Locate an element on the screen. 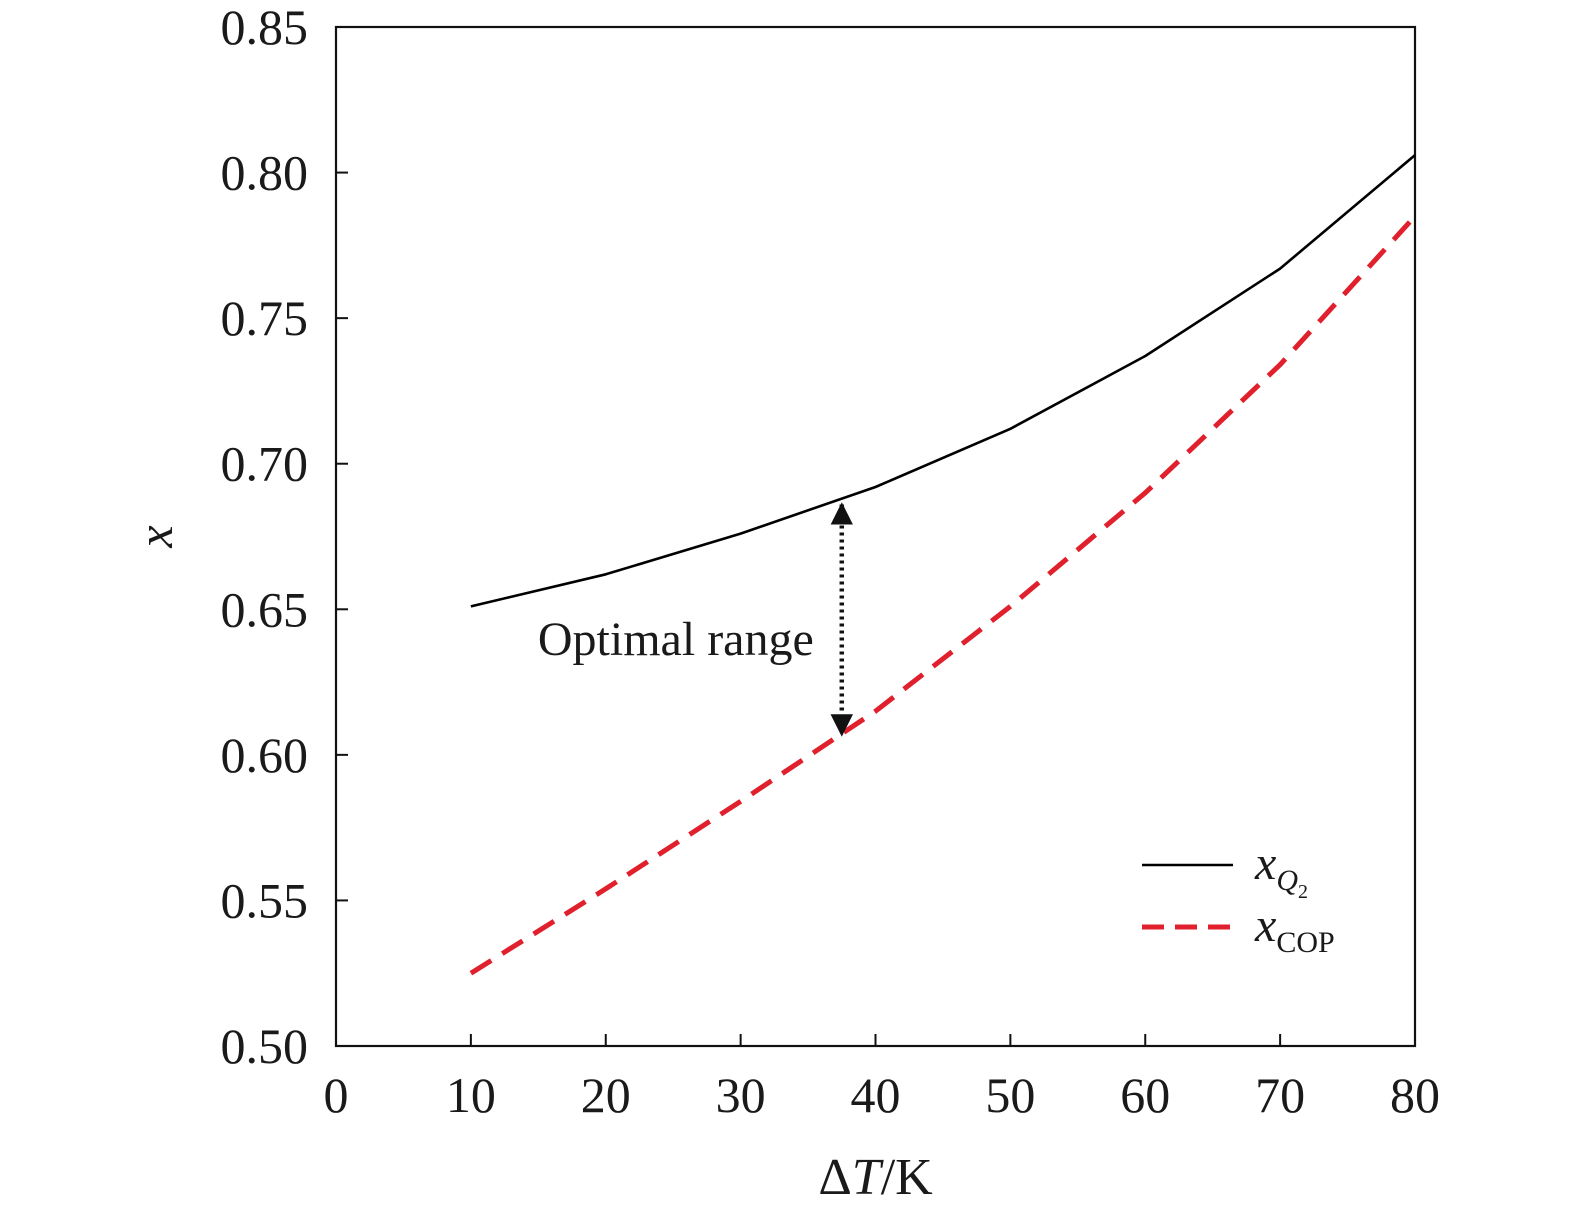 Image resolution: width=1575 pixels, height=1206 pixels. x-tick-label: 20 is located at coordinates (606, 1095).